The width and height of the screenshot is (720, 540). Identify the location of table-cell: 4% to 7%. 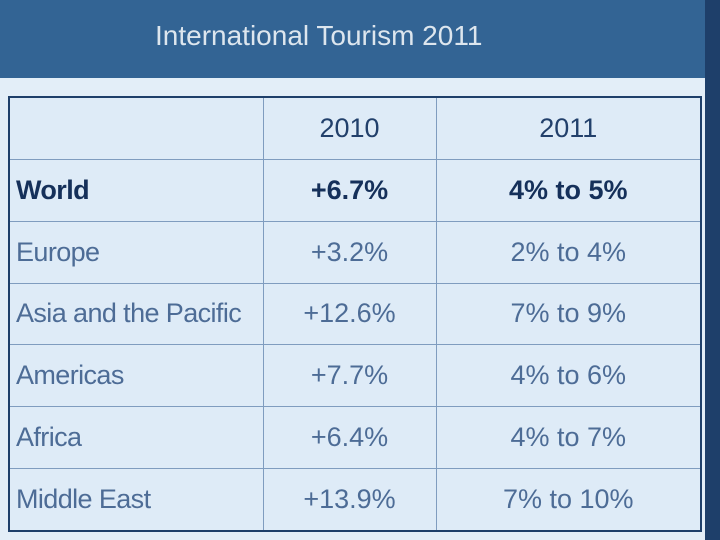
(568, 437).